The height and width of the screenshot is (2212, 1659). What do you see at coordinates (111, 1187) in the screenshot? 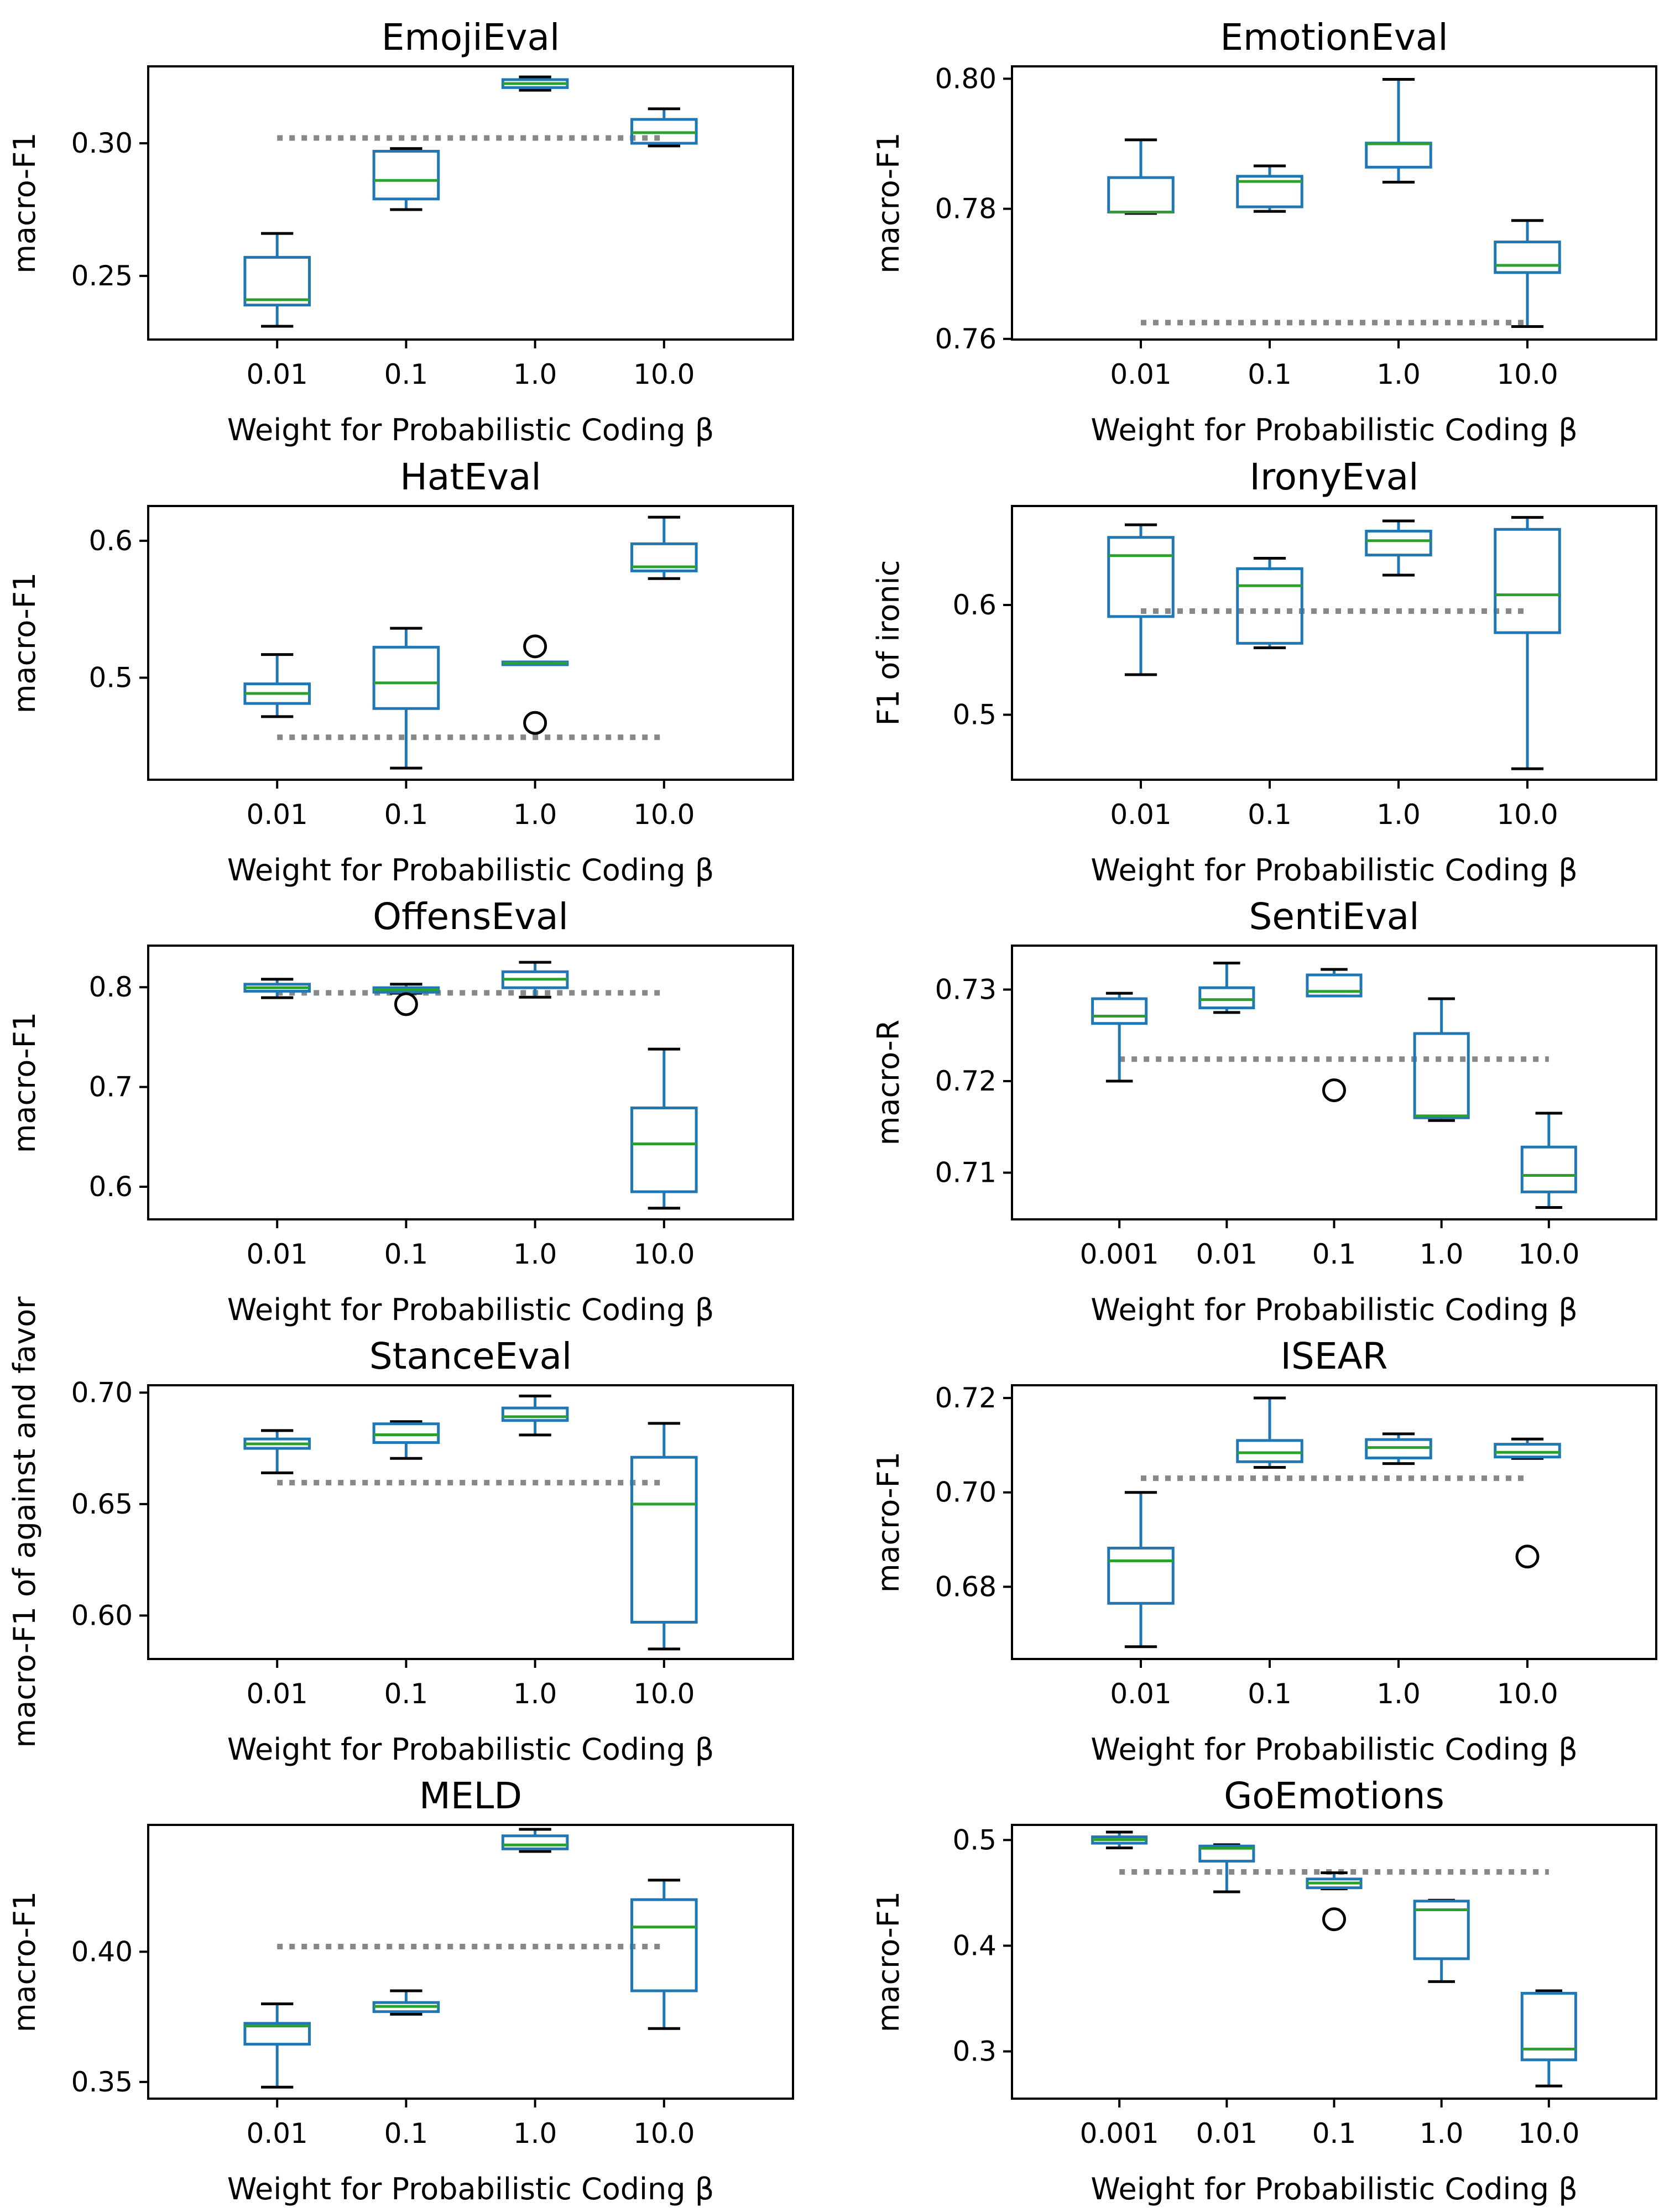
I see `y-tick-label: 0.6` at bounding box center [111, 1187].